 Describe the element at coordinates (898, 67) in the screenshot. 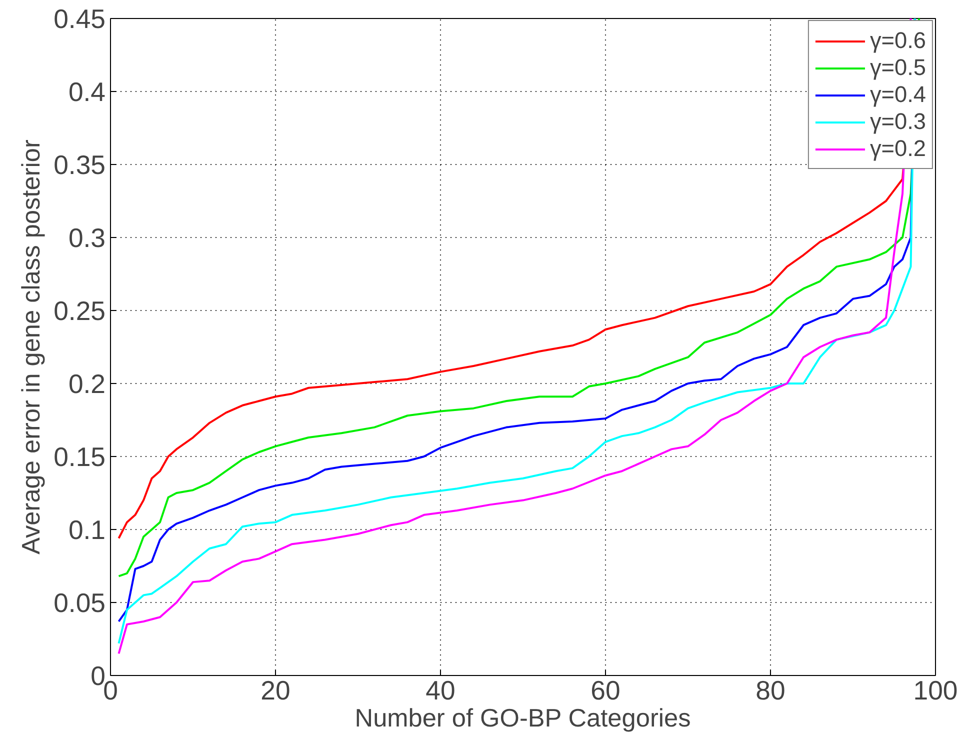

I see `legend-label: γ=0.5` at that location.